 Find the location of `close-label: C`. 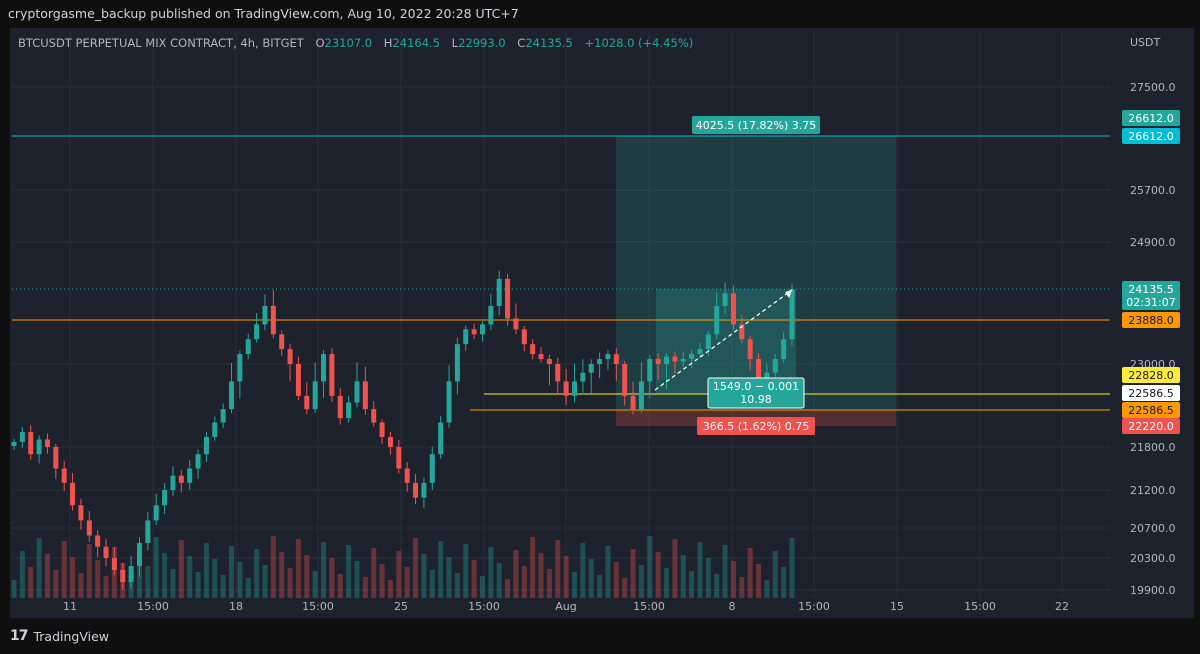

close-label: C is located at coordinates (521, 43).